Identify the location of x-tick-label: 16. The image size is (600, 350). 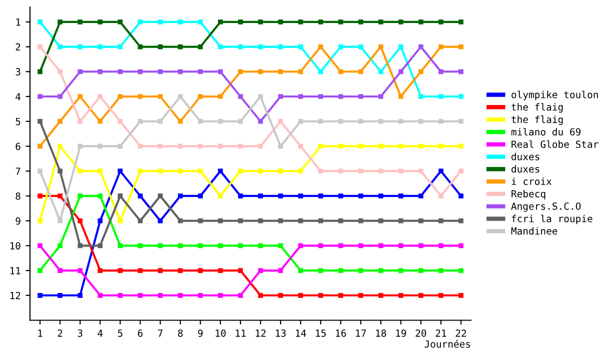
(341, 333).